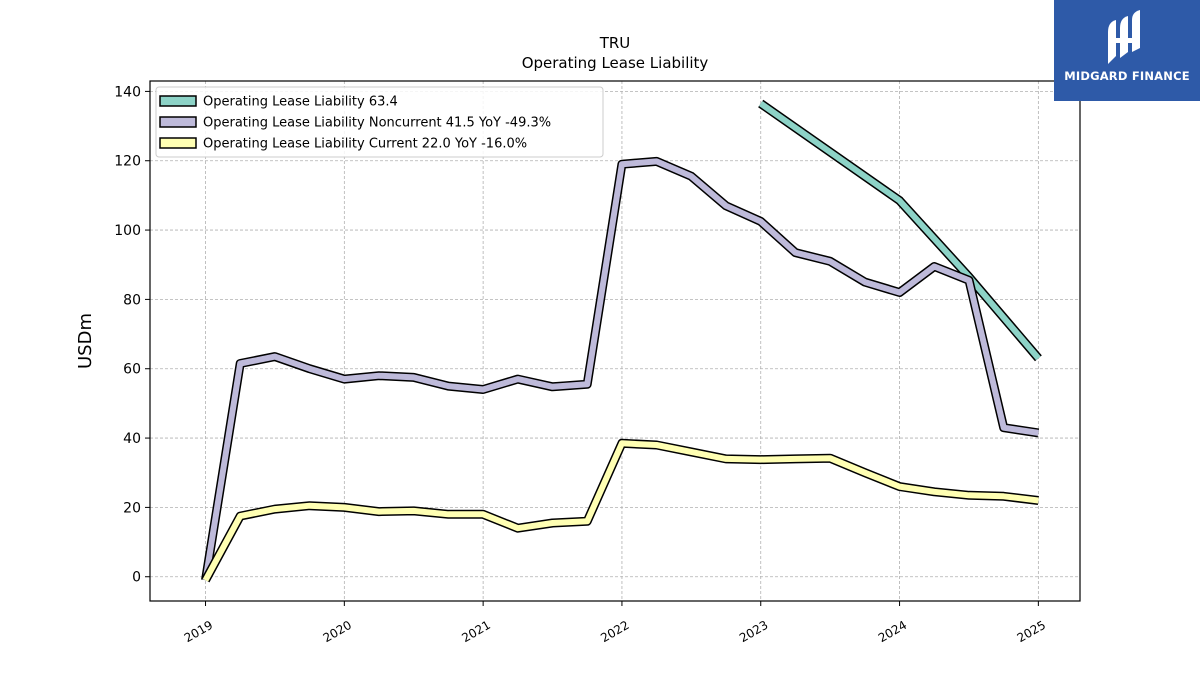 This screenshot has width=1200, height=675. I want to click on brand-logo: MIDGARD FINANCE, so click(1127, 50).